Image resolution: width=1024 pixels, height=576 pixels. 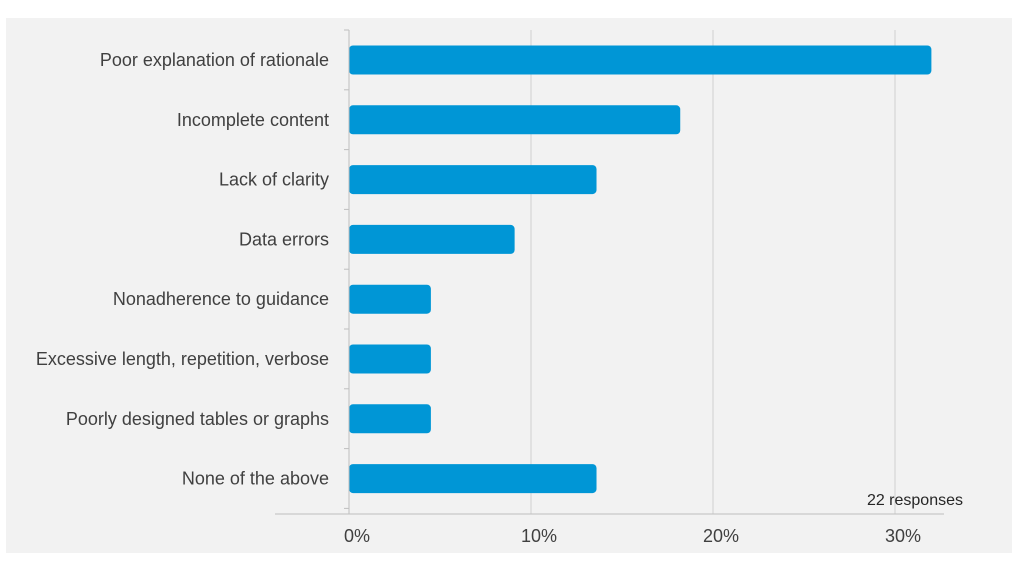 I want to click on tick-label-20: 20%, so click(x=721, y=536).